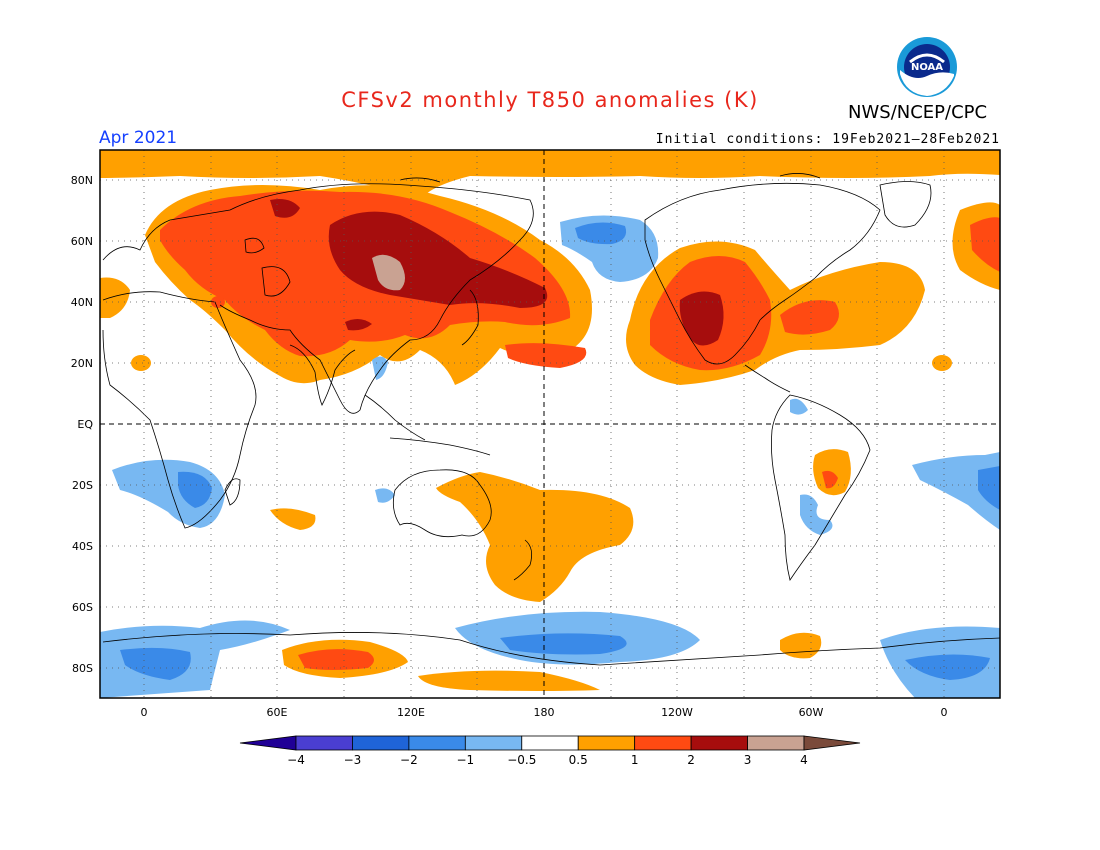 Image resolution: width=1100 pixels, height=850 pixels. What do you see at coordinates (550, 100) in the screenshot?
I see `map-title: CFSv2 monthly T850 anomalies (K)` at bounding box center [550, 100].